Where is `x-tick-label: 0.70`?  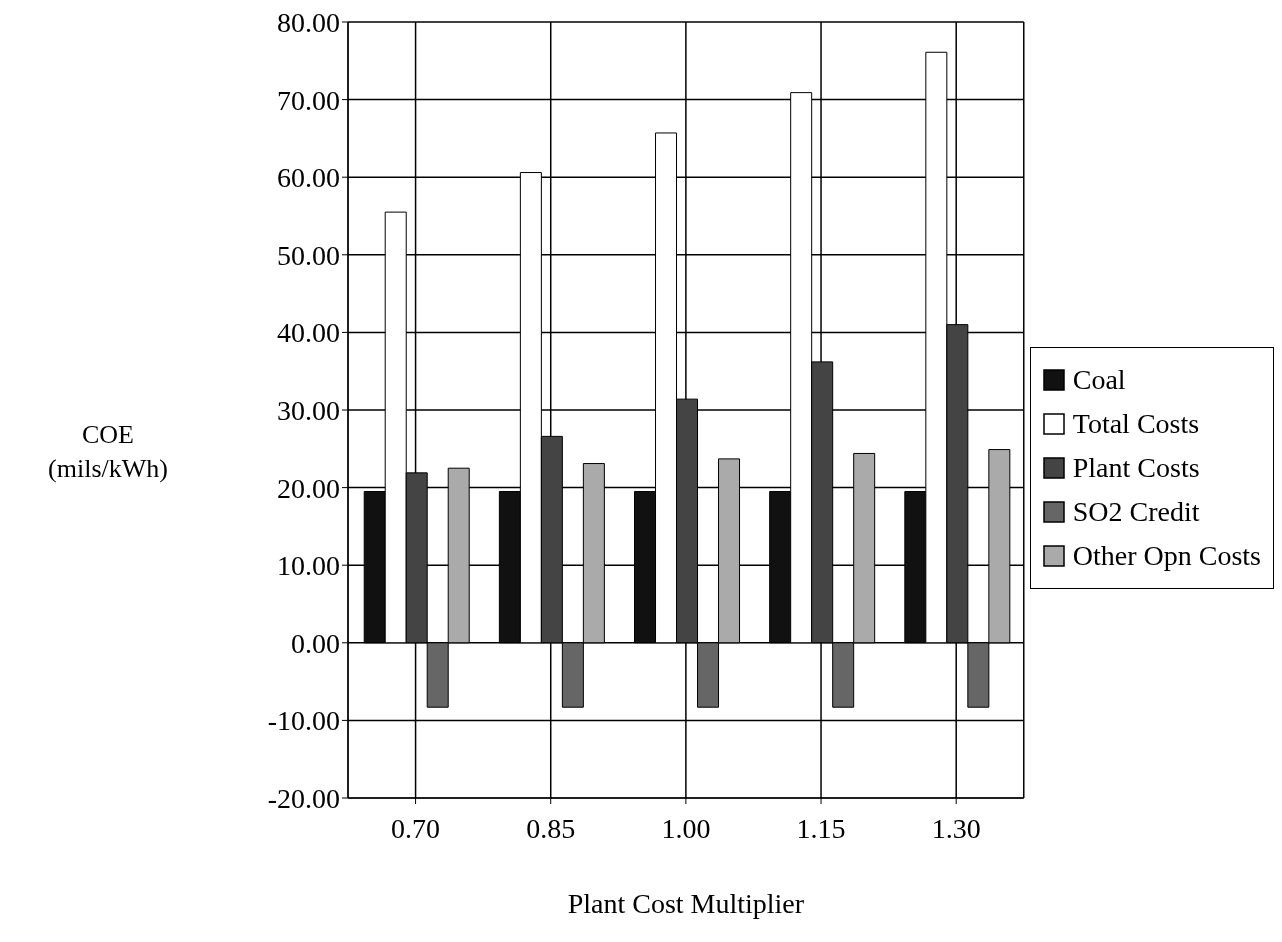
x-tick-label: 0.70 is located at coordinates (416, 828).